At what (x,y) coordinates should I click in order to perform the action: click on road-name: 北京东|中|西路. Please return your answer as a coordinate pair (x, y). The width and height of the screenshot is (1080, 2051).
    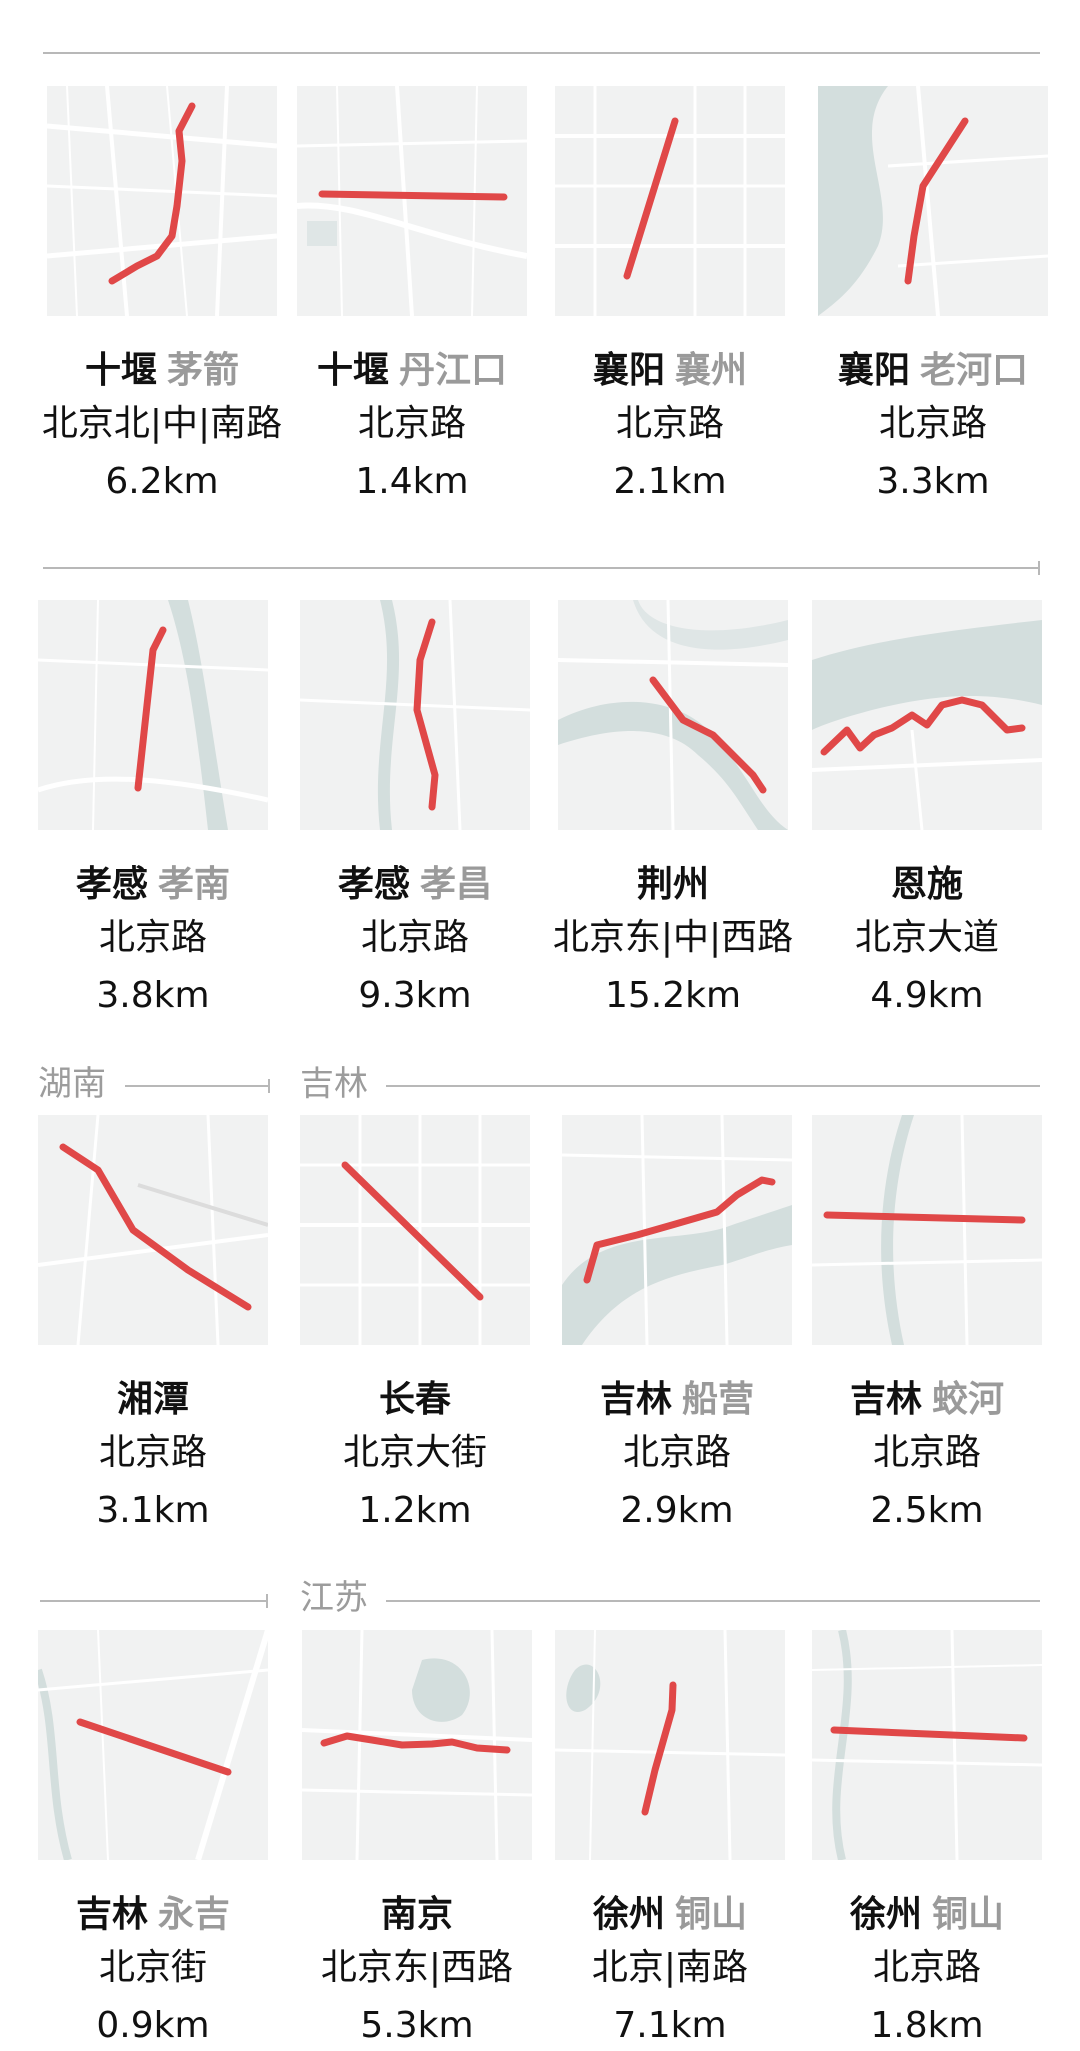
    Looking at the image, I should click on (673, 937).